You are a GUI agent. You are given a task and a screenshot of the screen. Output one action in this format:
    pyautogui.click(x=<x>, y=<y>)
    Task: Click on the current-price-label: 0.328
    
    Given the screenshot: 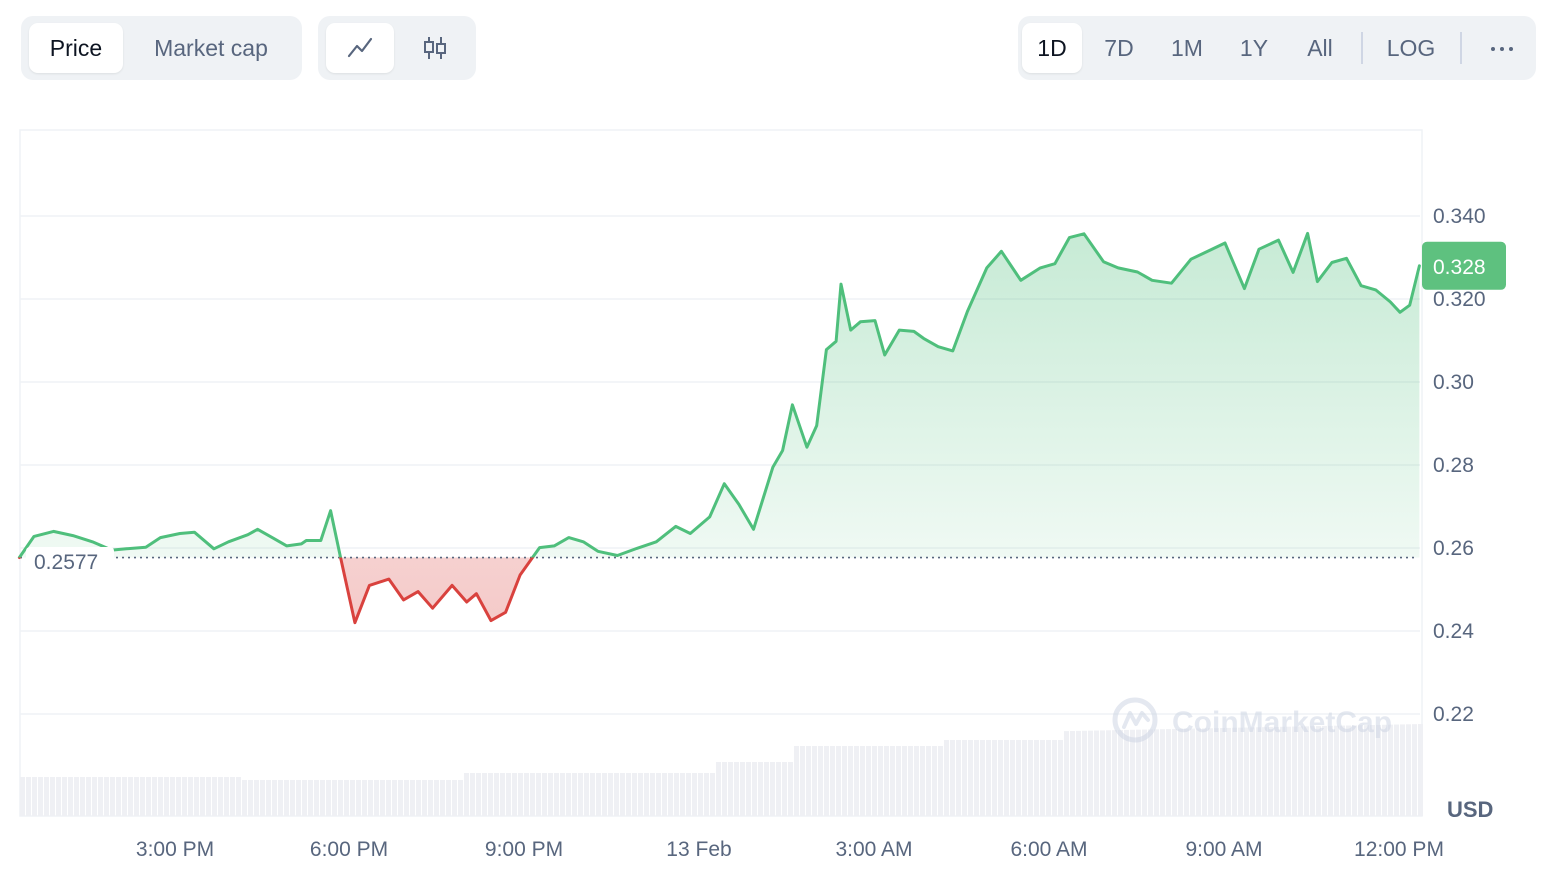 What is the action you would take?
    pyautogui.click(x=1459, y=267)
    